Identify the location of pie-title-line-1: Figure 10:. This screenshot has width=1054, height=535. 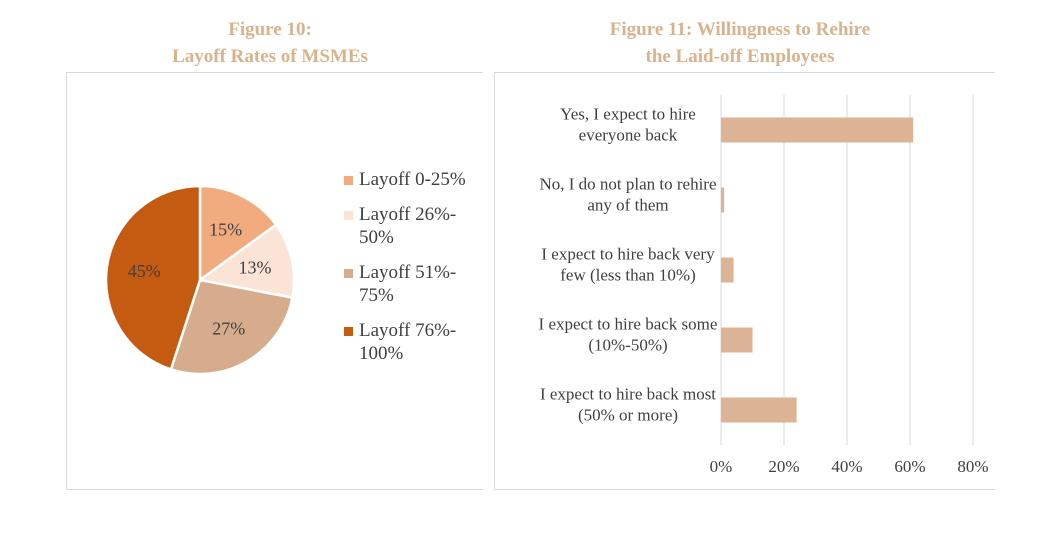
(270, 29).